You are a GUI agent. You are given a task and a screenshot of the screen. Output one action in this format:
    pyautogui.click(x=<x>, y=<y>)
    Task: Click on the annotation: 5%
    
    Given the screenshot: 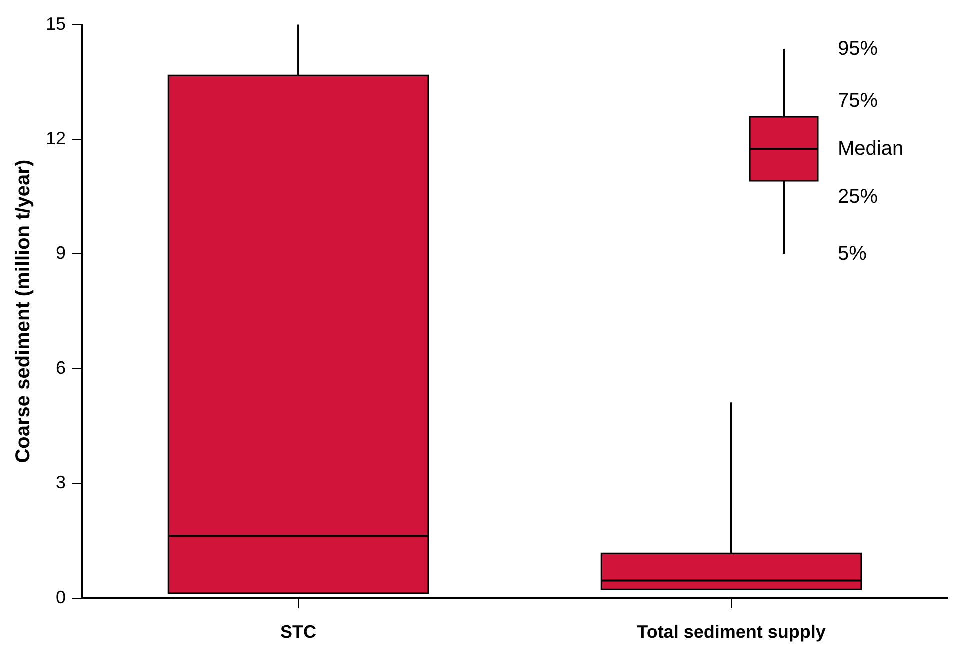 What is the action you would take?
    pyautogui.click(x=852, y=254)
    